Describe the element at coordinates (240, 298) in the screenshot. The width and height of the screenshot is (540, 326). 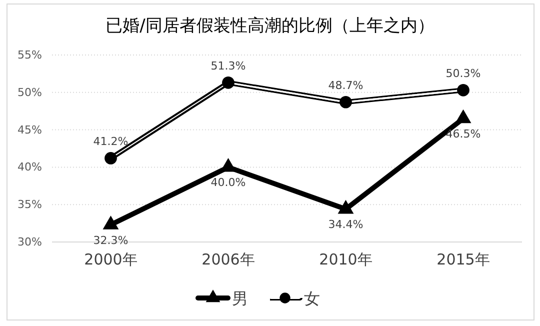
I see `legend-label: 男` at that location.